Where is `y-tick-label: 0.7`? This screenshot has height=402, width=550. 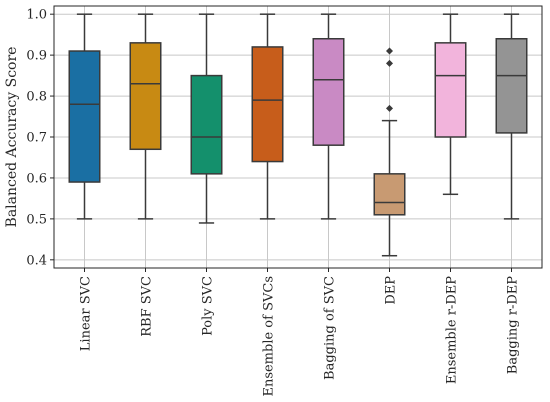
y-tick-label: 0.7 is located at coordinates (36, 138).